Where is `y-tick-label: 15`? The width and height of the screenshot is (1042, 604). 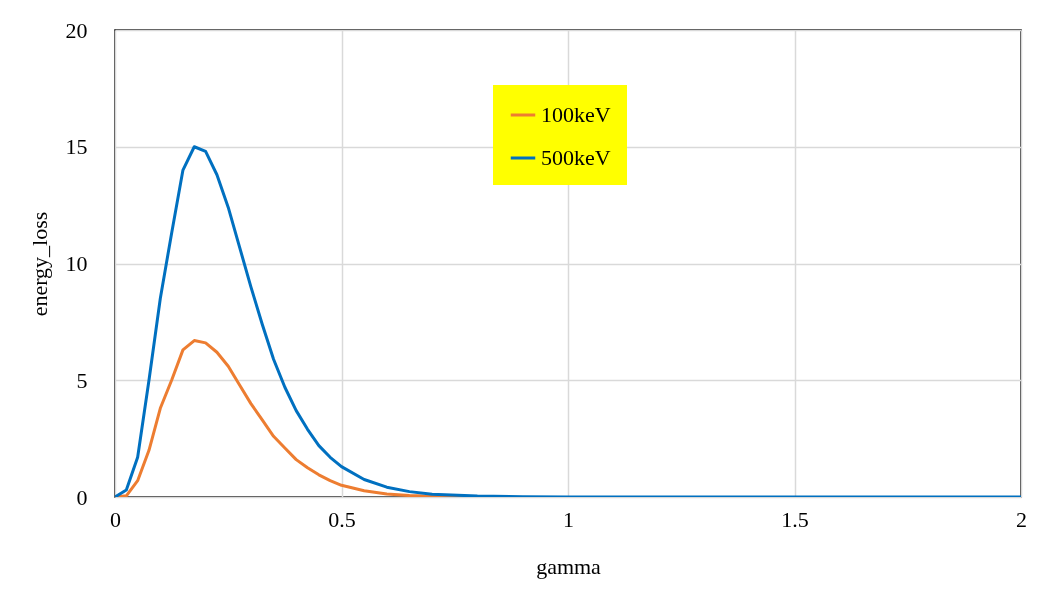
y-tick-label: 15 is located at coordinates (76, 147).